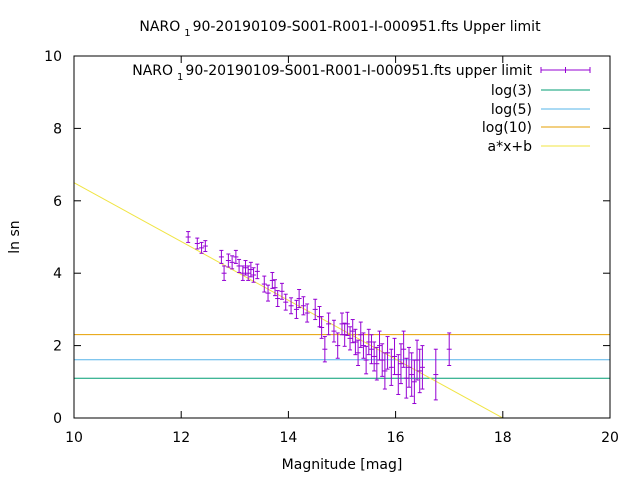 This screenshot has height=480, width=640. Describe the element at coordinates (57, 129) in the screenshot. I see `y-tick-label: 8` at that location.